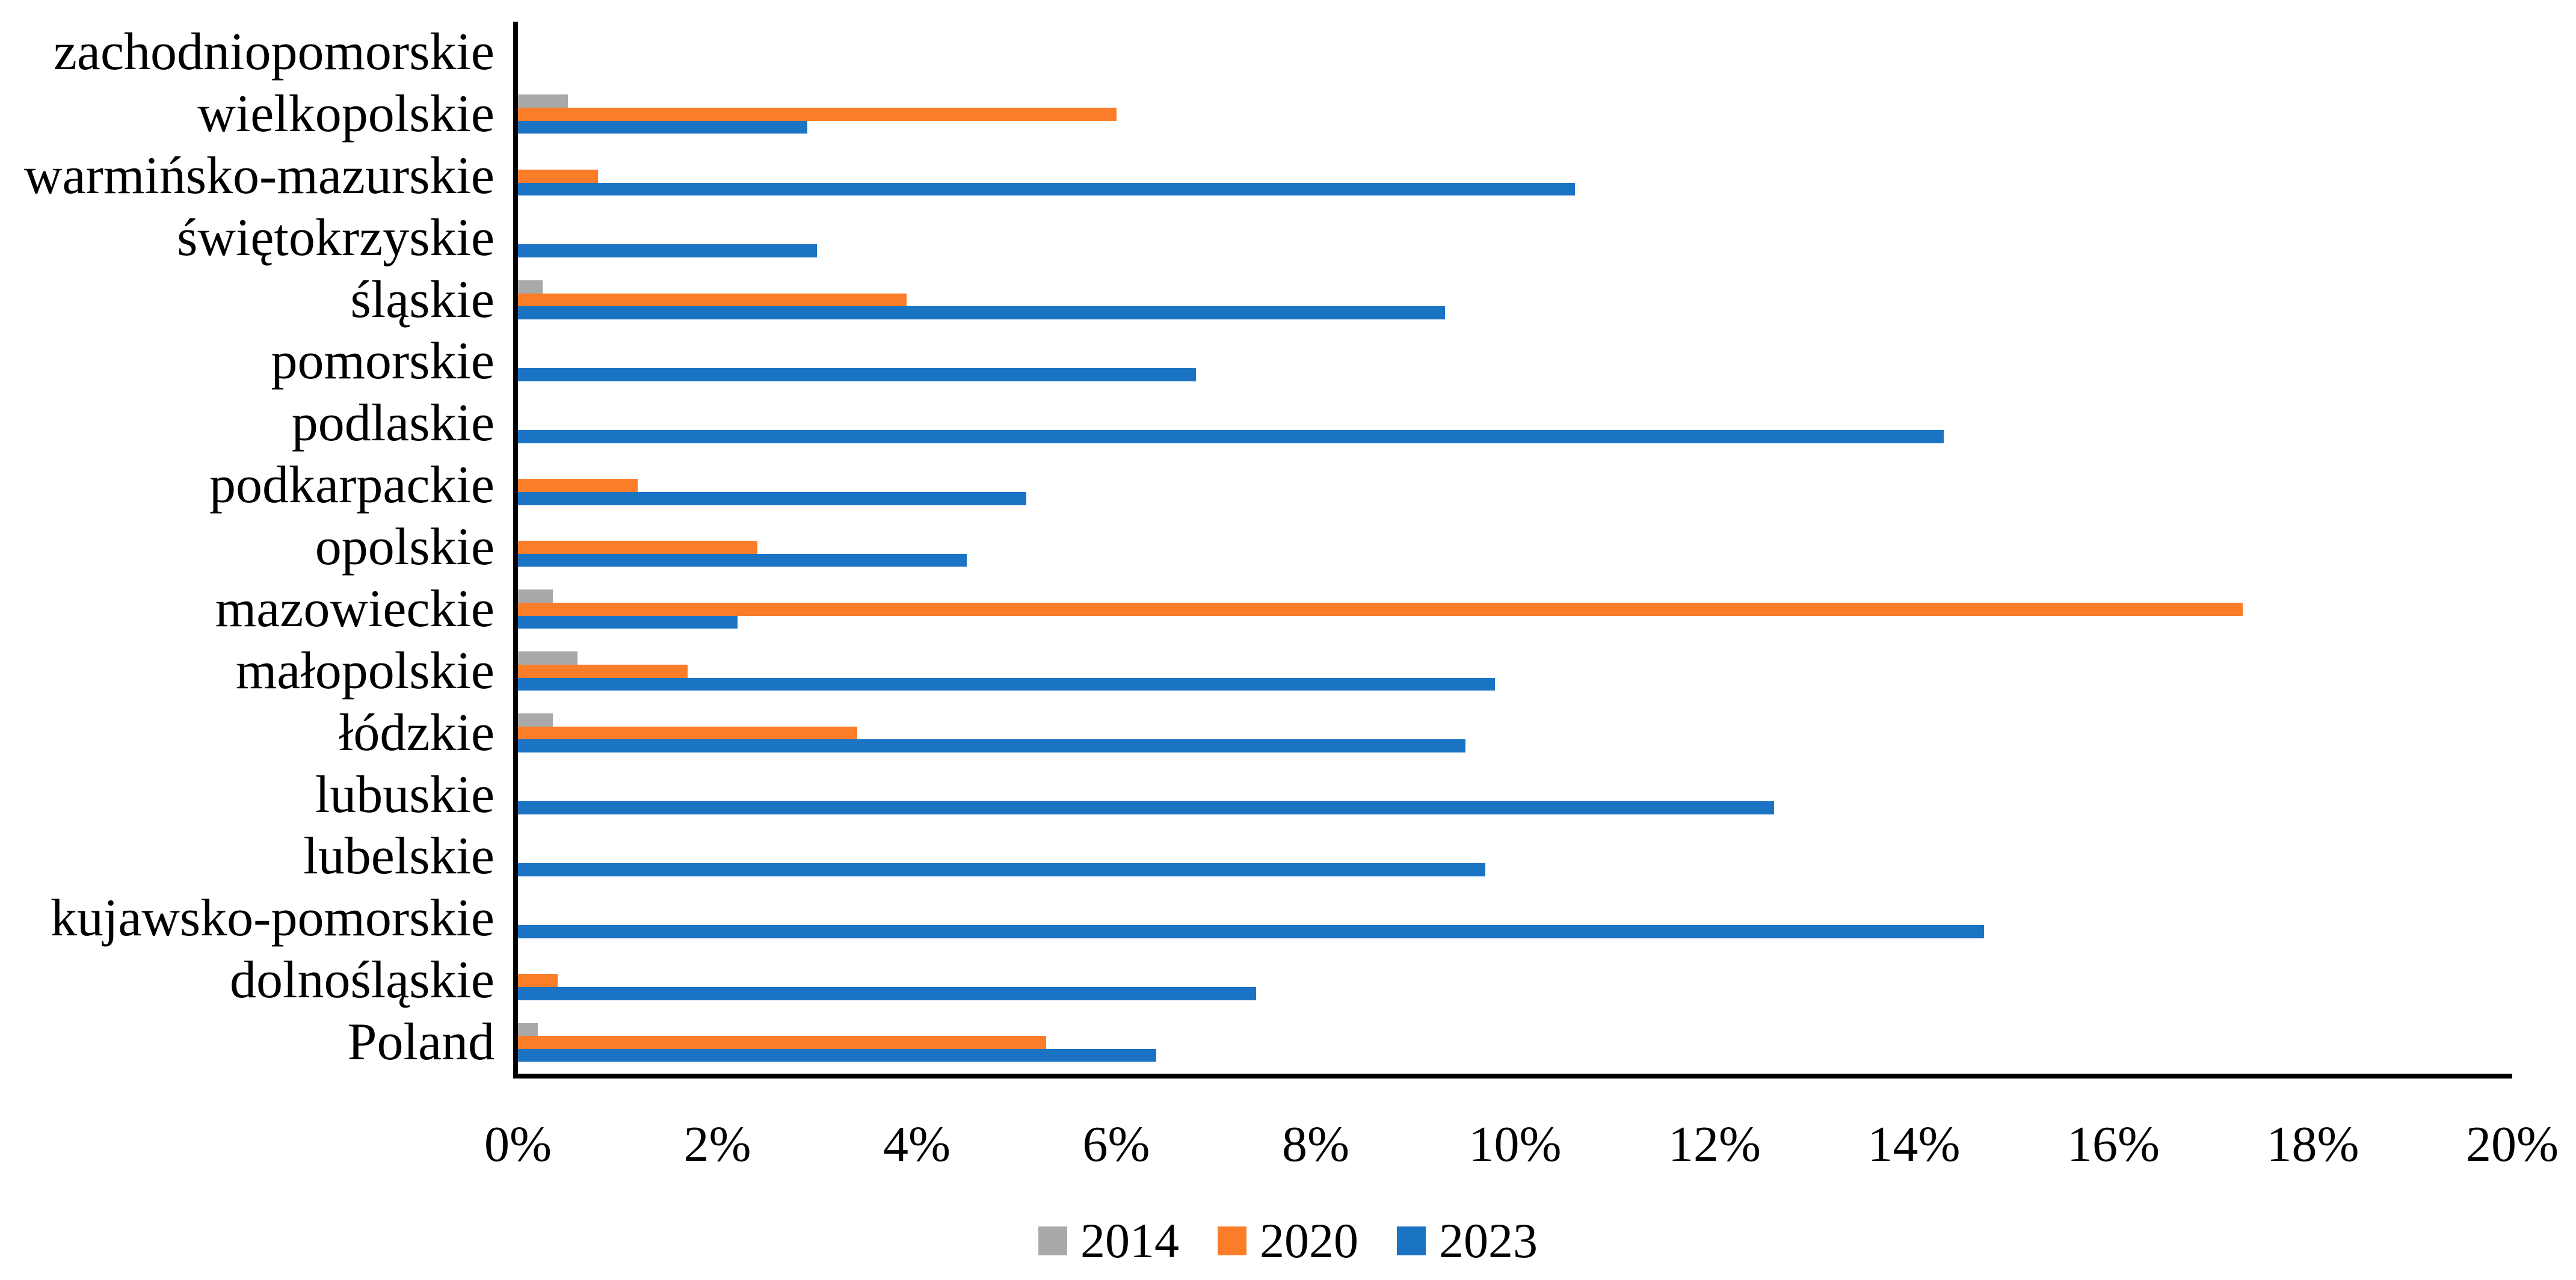  I want to click on category-label: podkarpackie, so click(352, 485).